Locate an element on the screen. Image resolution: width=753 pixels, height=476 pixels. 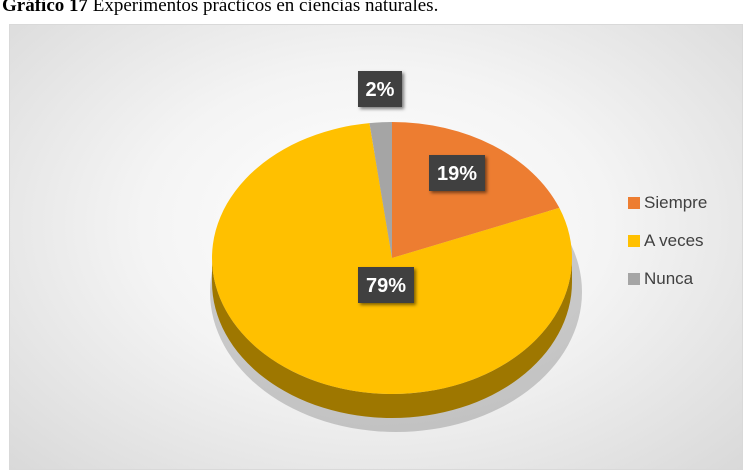
data-label-siempre: 19% is located at coordinates (457, 173).